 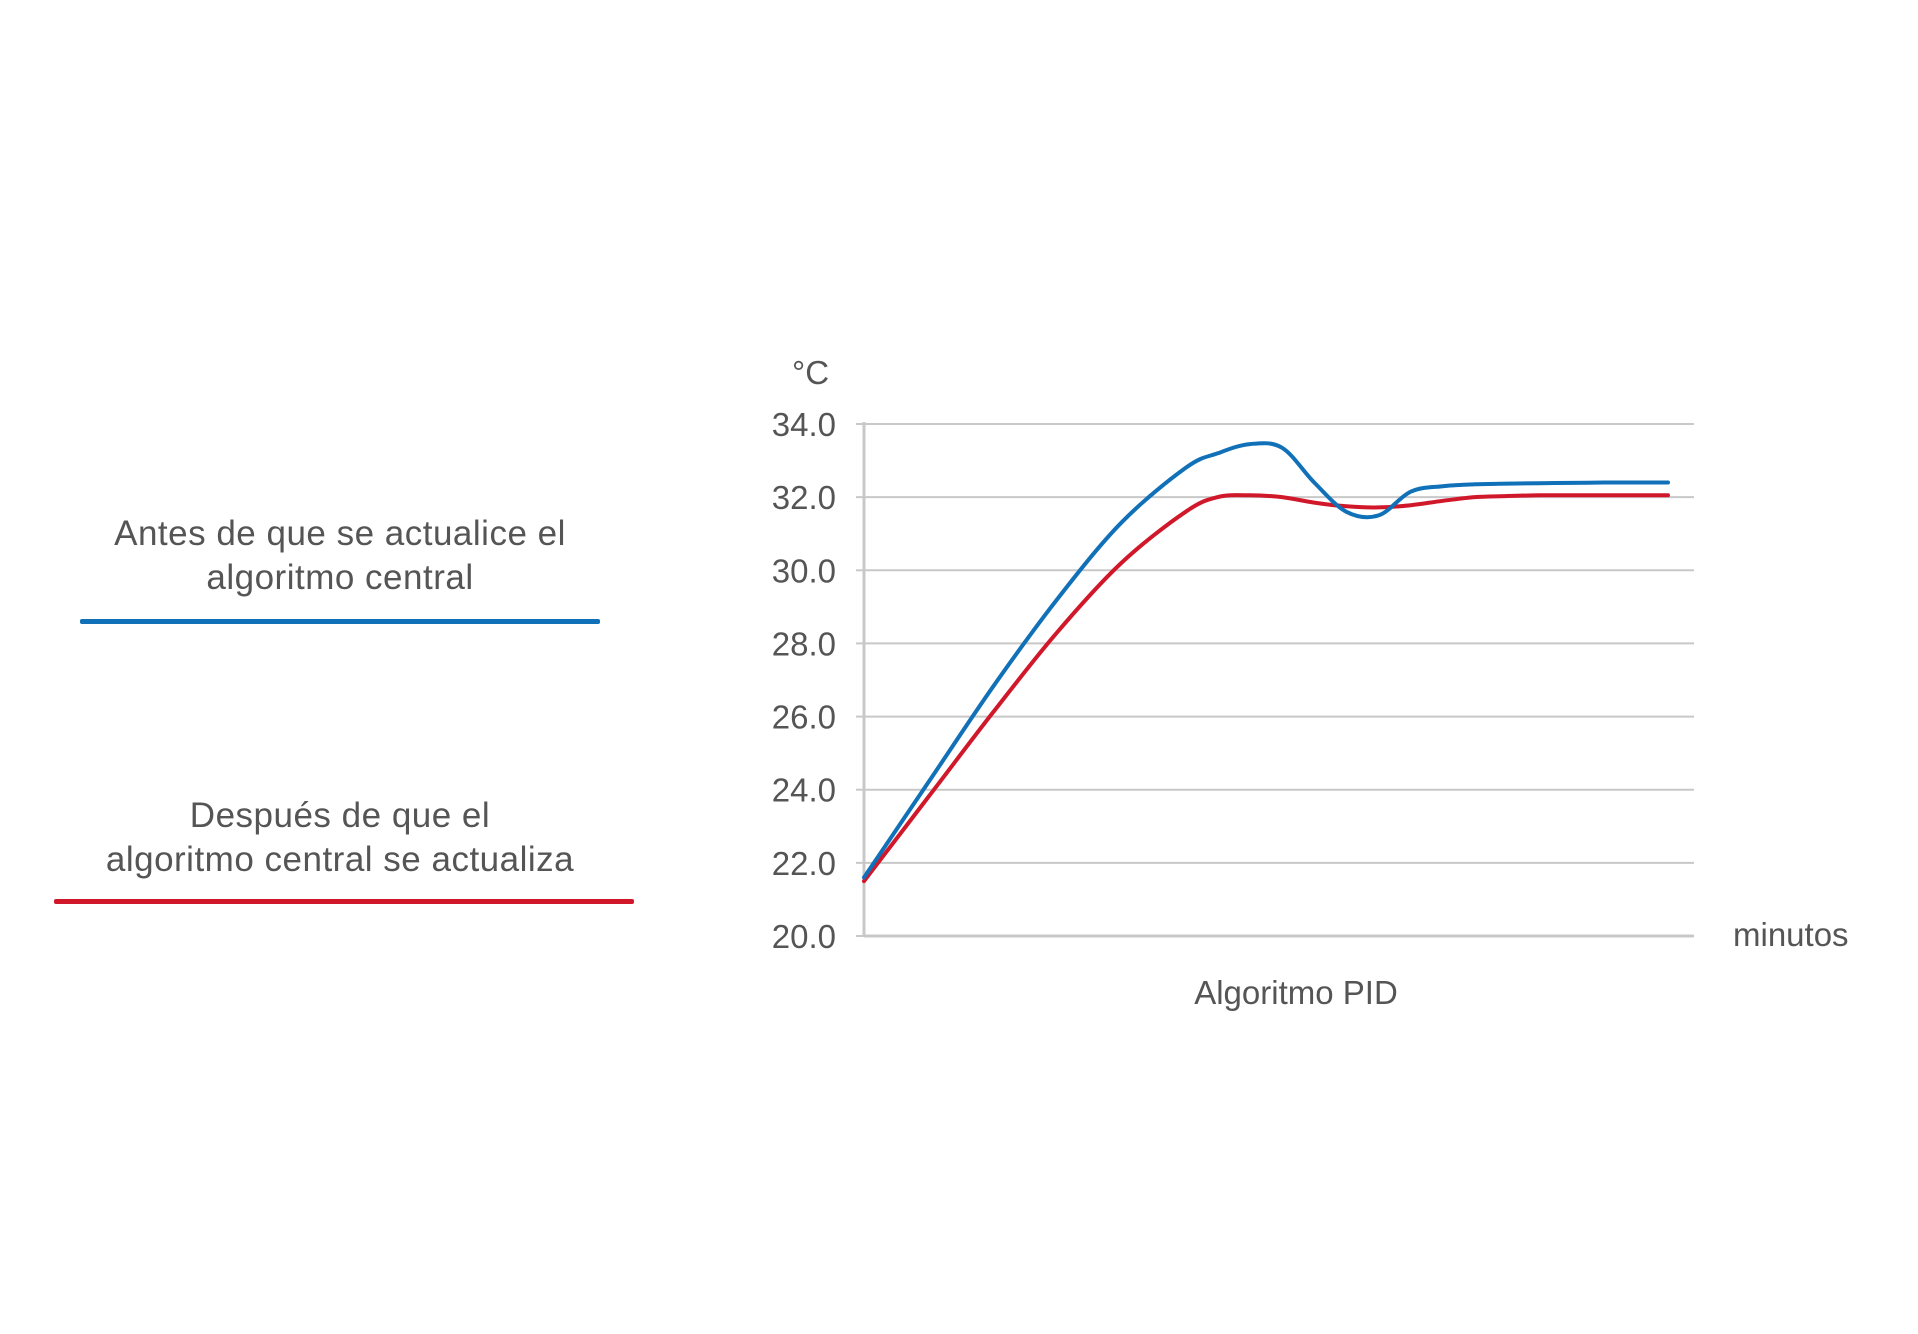 What do you see at coordinates (340, 621) in the screenshot?
I see `legend-swatch-before` at bounding box center [340, 621].